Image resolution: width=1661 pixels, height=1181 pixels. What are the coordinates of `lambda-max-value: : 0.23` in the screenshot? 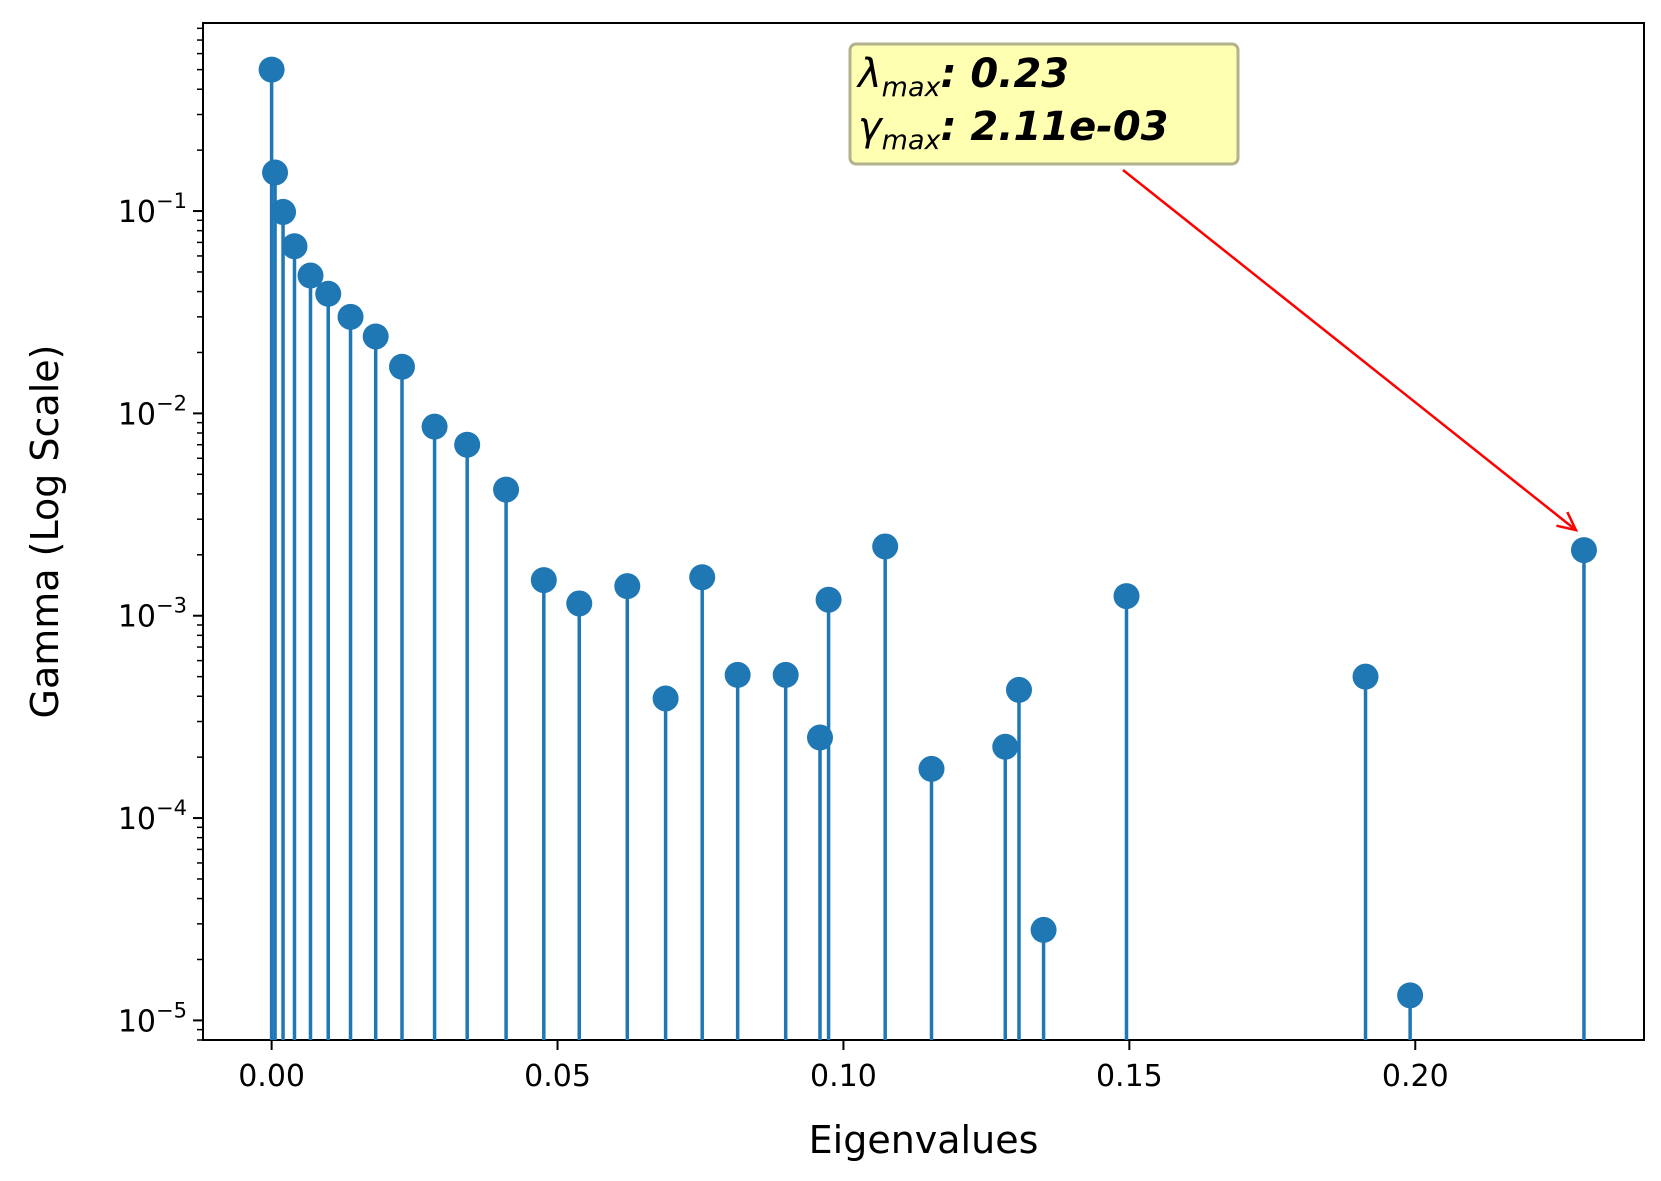 It's located at (1005, 74).